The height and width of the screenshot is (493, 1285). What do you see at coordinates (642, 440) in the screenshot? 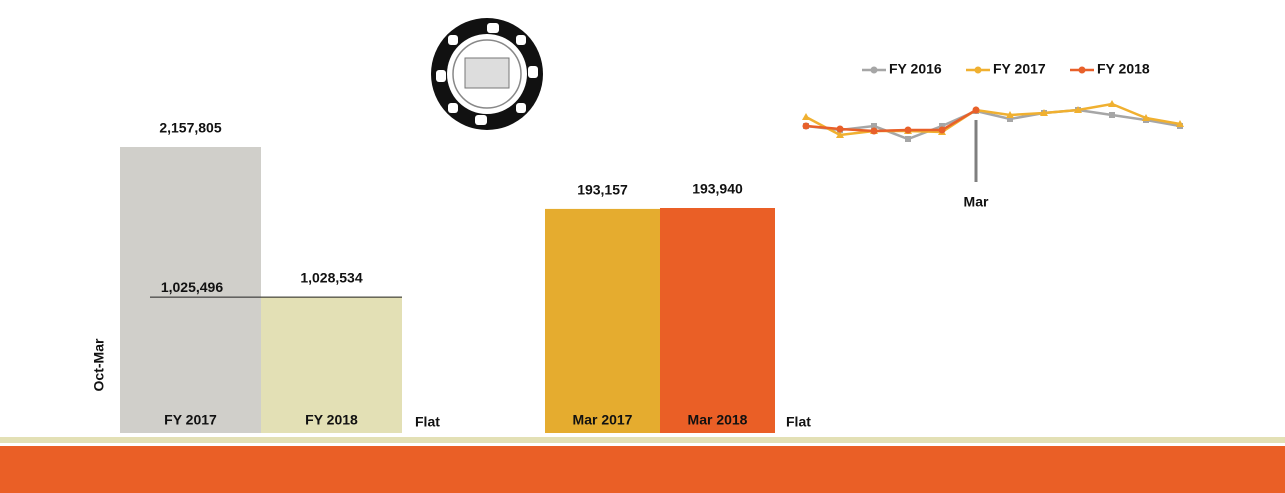
I see `divider` at bounding box center [642, 440].